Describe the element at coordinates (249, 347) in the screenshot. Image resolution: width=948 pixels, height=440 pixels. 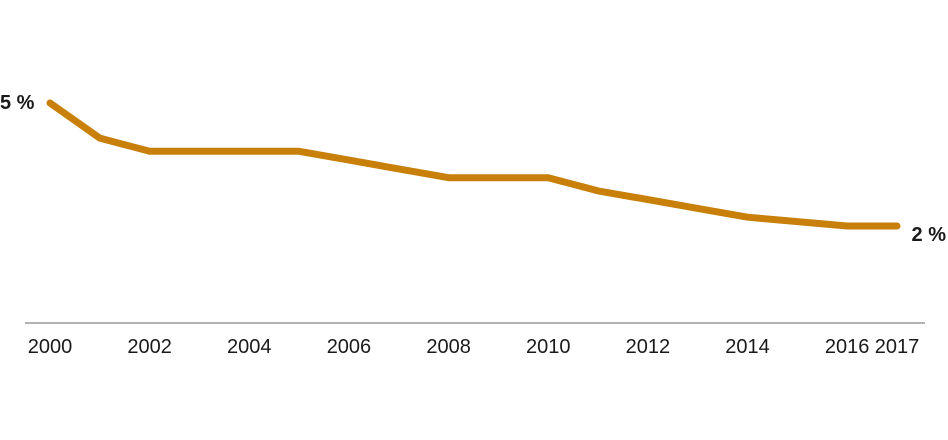
I see `x-tick-label-2004: 2004` at that location.